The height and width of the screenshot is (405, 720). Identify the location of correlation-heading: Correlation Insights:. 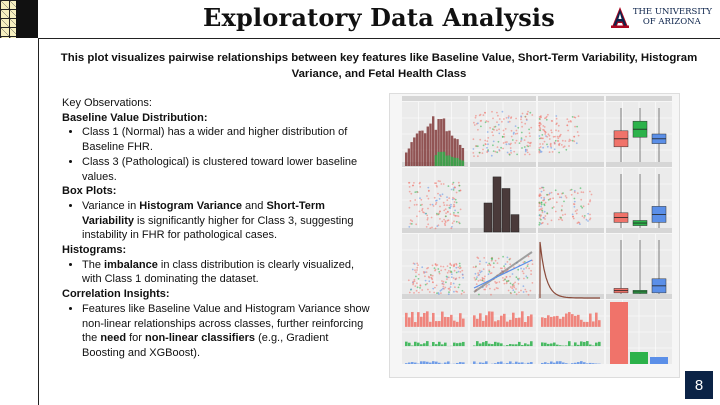
(116, 294).